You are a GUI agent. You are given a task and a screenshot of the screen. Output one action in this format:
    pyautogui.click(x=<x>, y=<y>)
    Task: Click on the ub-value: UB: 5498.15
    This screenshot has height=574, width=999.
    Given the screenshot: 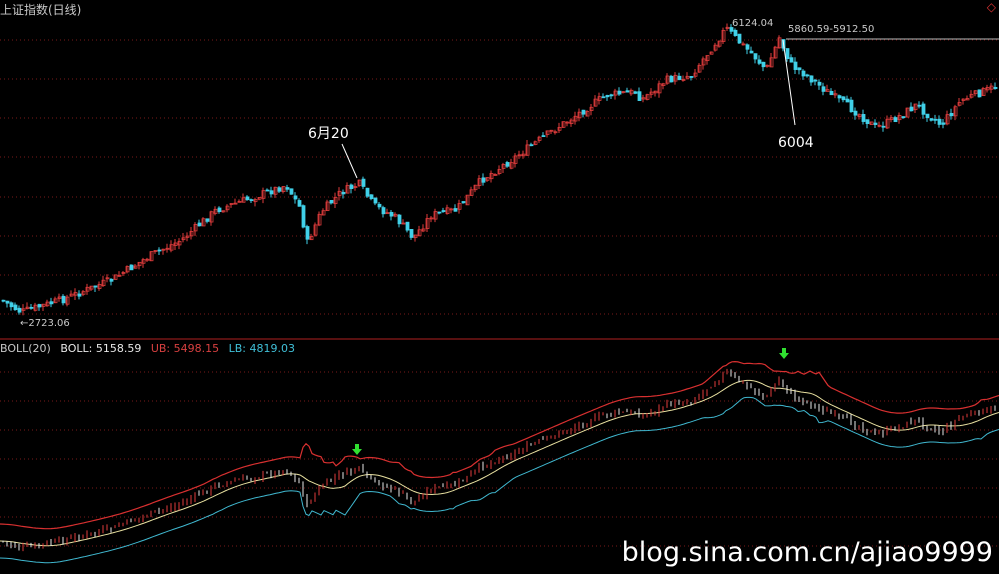 What is the action you would take?
    pyautogui.click(x=185, y=348)
    